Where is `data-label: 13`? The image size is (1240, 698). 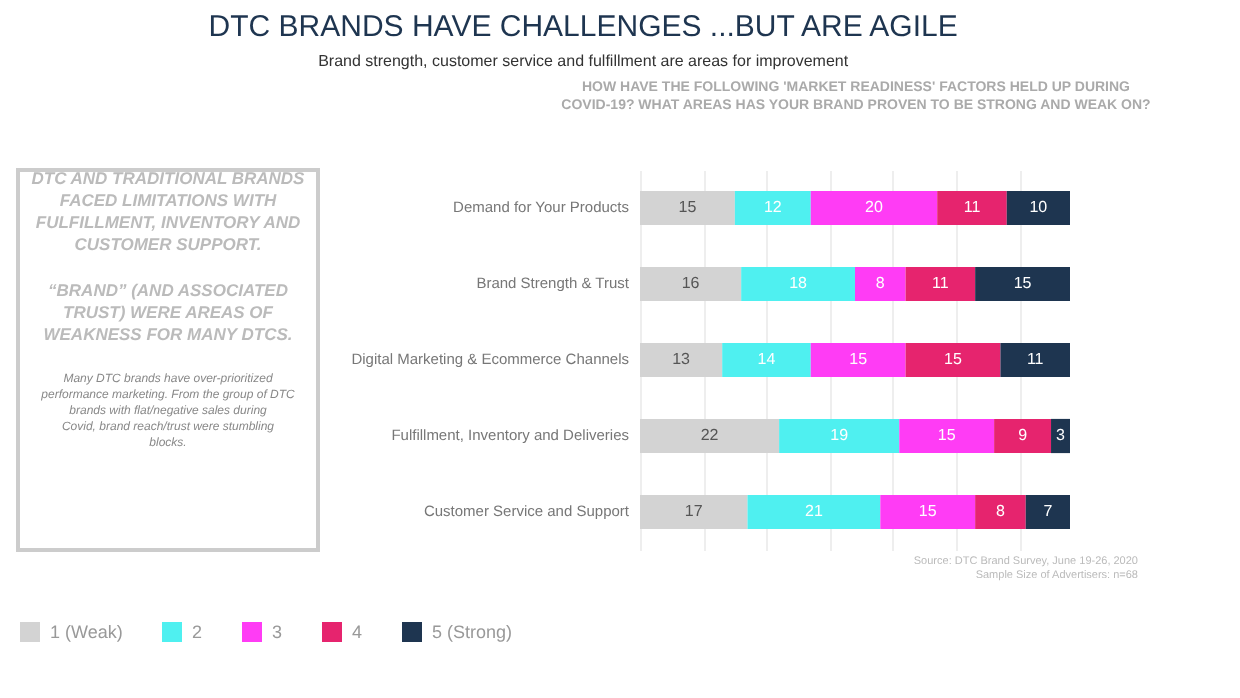 data-label: 13 is located at coordinates (682, 359).